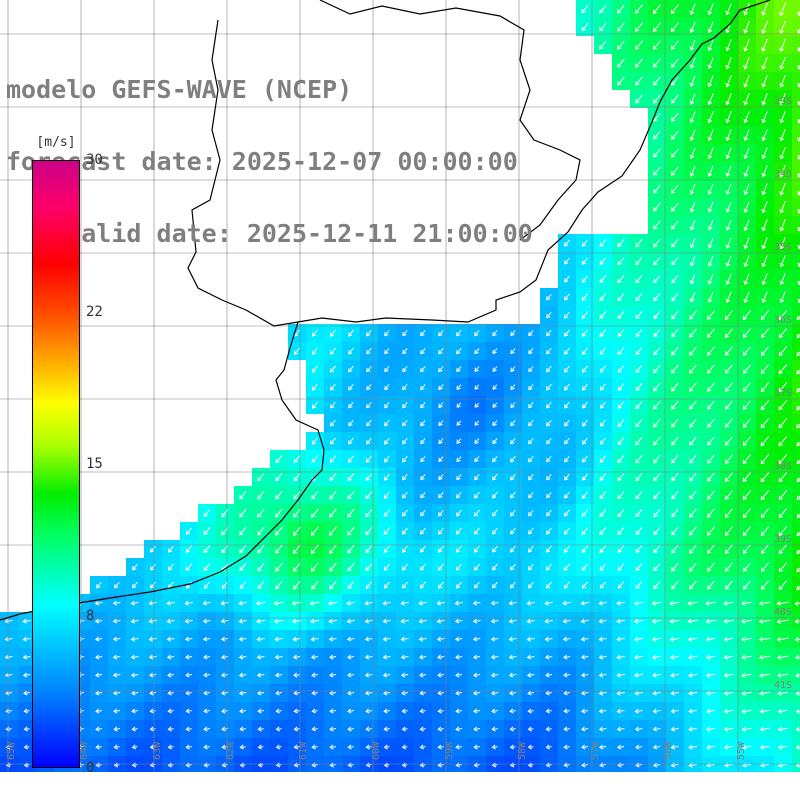  What do you see at coordinates (450, 120) in the screenshot?
I see `coastline-bay` at bounding box center [450, 120].